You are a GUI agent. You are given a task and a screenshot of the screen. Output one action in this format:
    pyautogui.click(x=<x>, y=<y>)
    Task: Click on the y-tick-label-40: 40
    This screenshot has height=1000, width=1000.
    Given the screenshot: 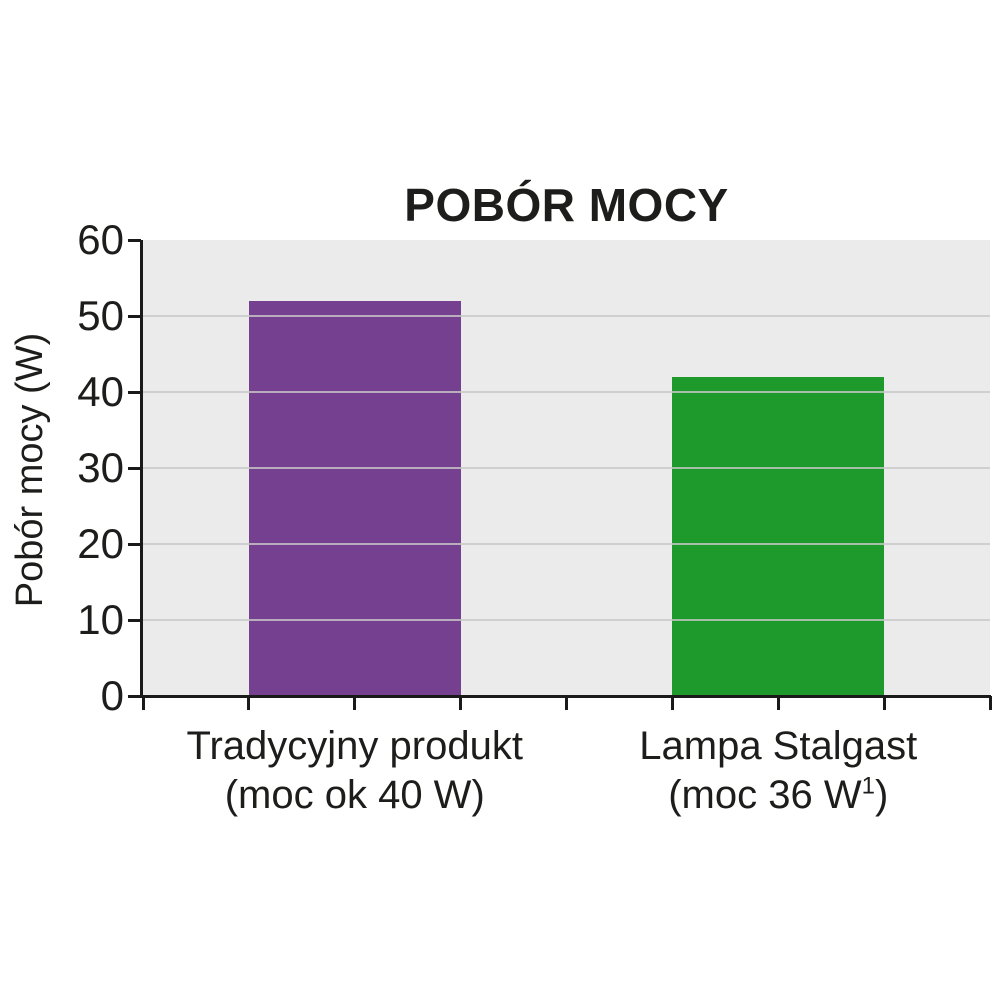 What is the action you would take?
    pyautogui.click(x=100, y=391)
    